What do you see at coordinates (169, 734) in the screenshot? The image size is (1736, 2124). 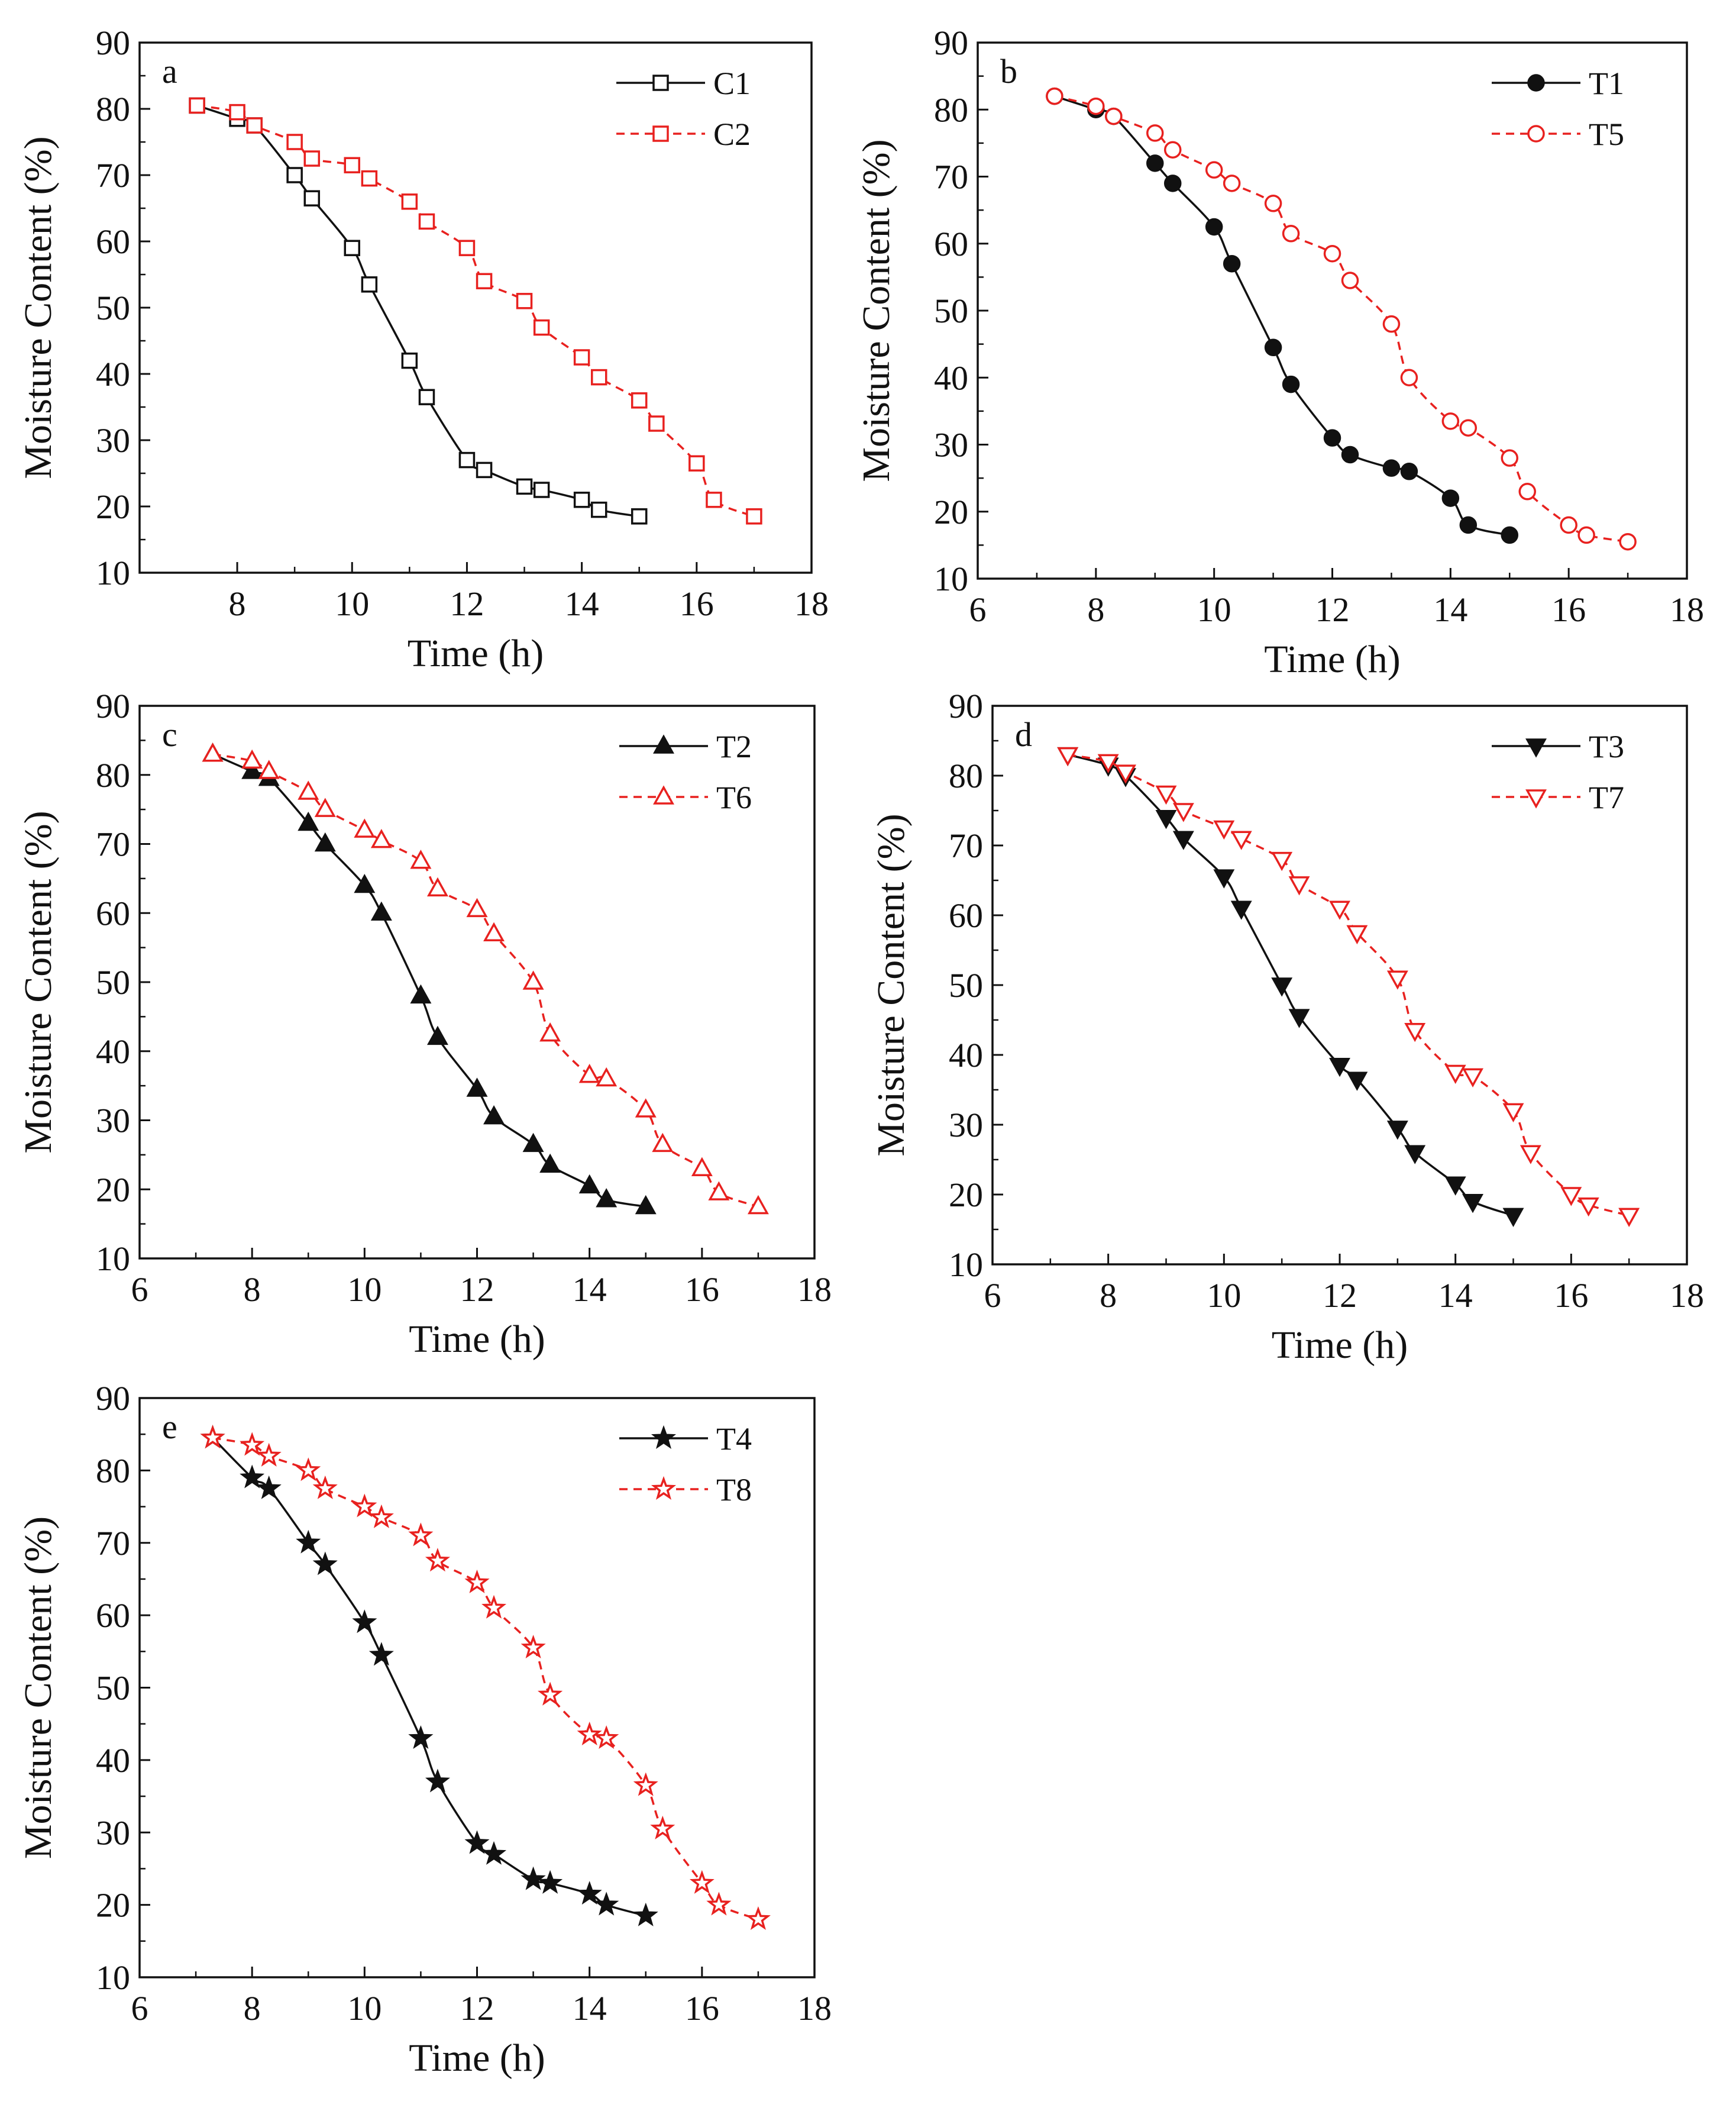 I see `panel-letter: c` at bounding box center [169, 734].